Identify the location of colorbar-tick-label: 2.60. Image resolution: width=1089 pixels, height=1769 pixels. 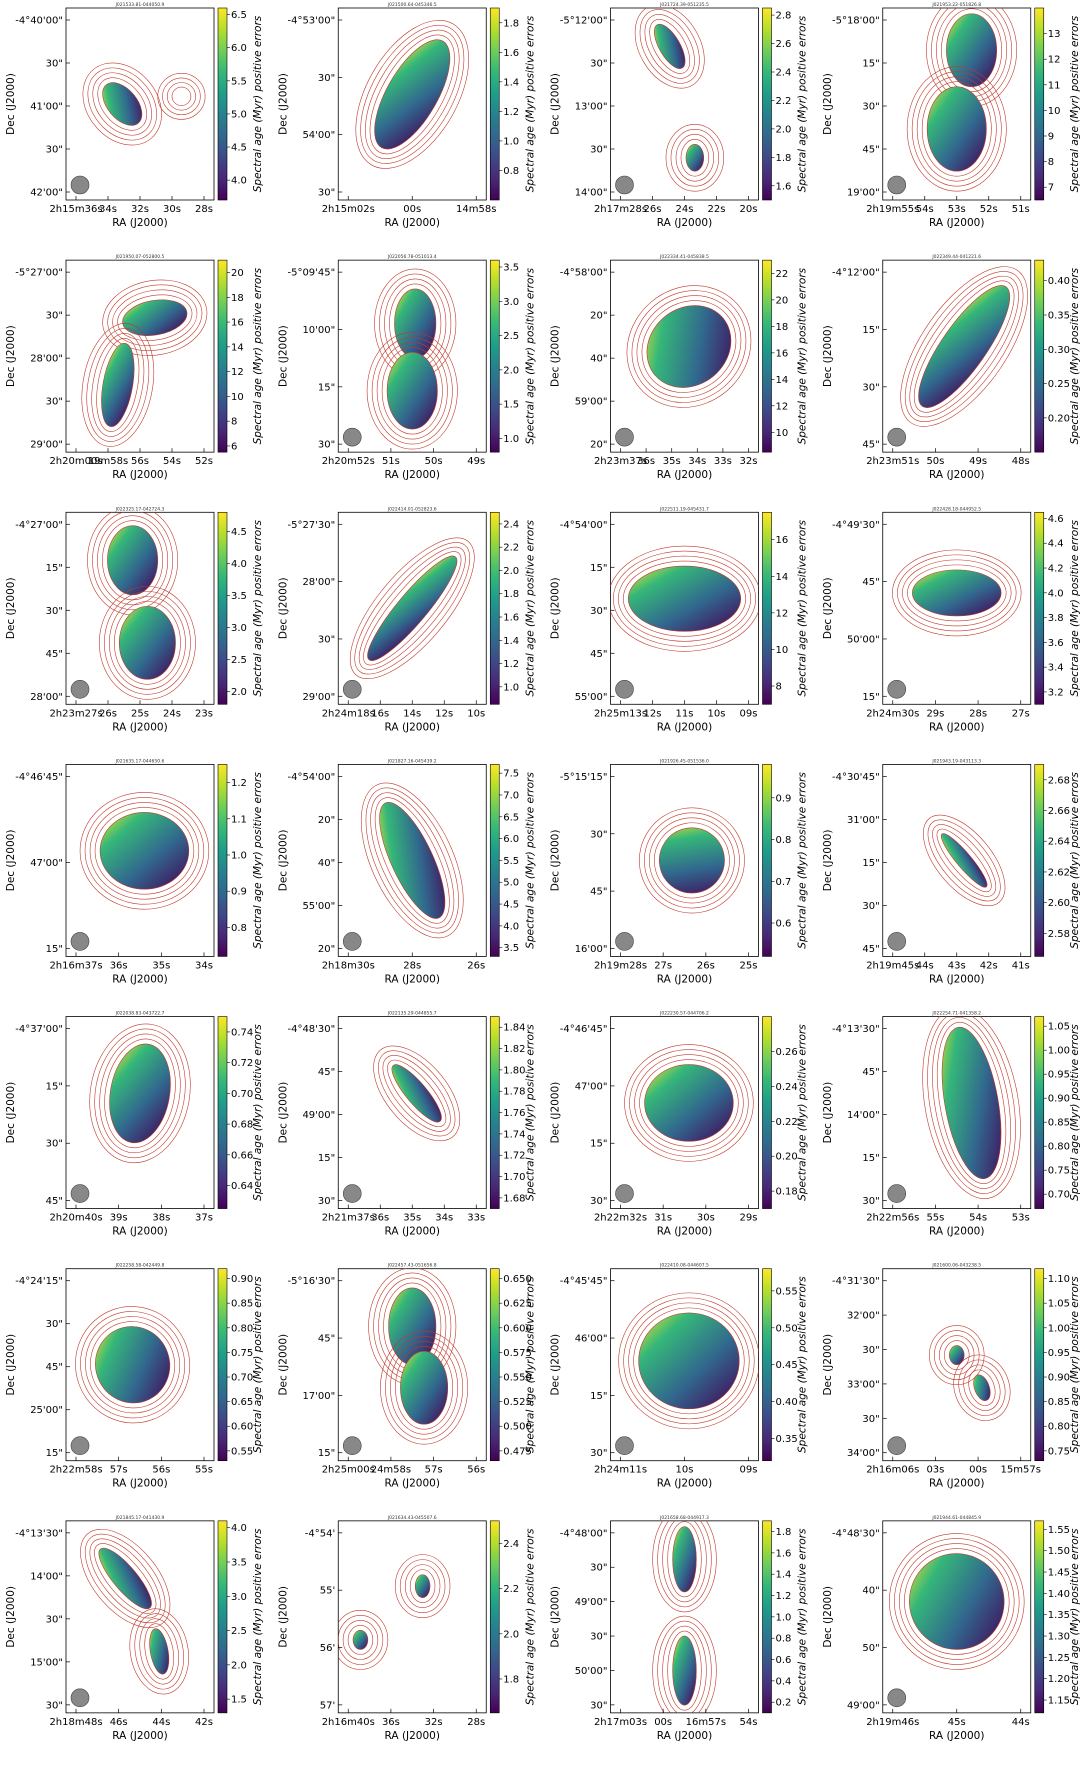
(1059, 903).